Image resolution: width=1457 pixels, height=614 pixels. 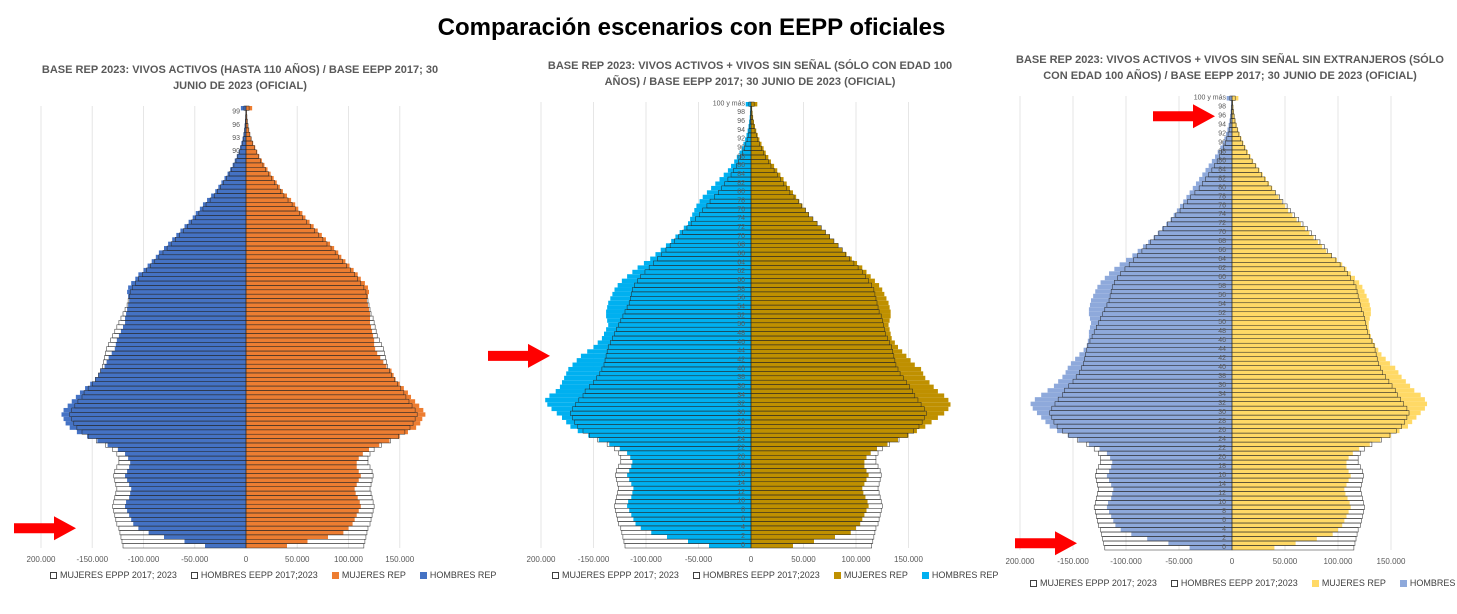 I want to click on y-tick-label: 18, so click(x=741, y=465).